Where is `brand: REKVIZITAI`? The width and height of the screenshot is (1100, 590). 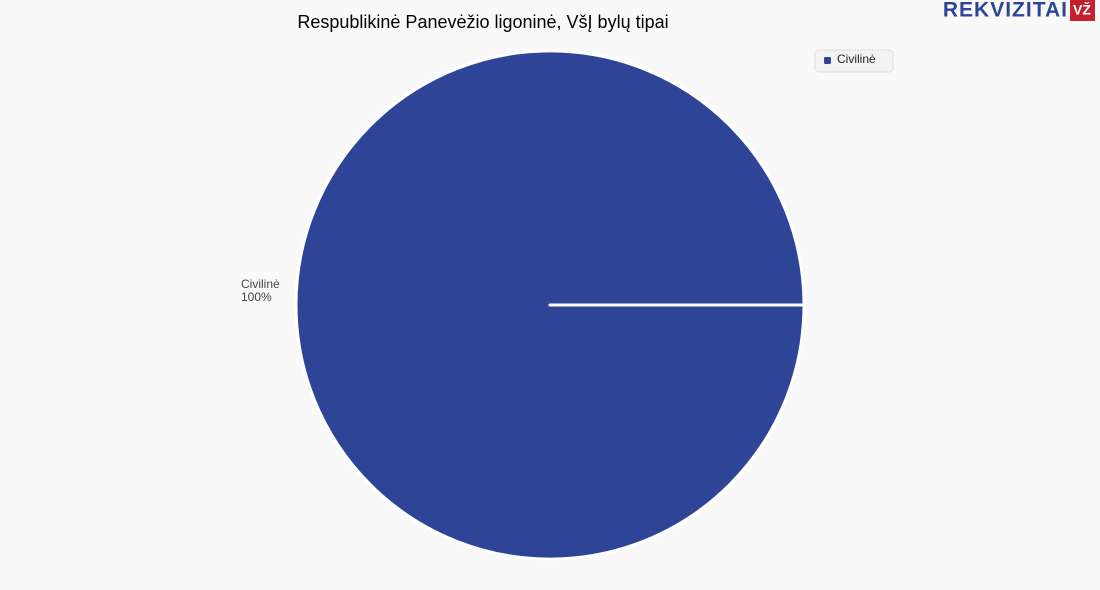 brand: REKVIZITAI is located at coordinates (1005, 11).